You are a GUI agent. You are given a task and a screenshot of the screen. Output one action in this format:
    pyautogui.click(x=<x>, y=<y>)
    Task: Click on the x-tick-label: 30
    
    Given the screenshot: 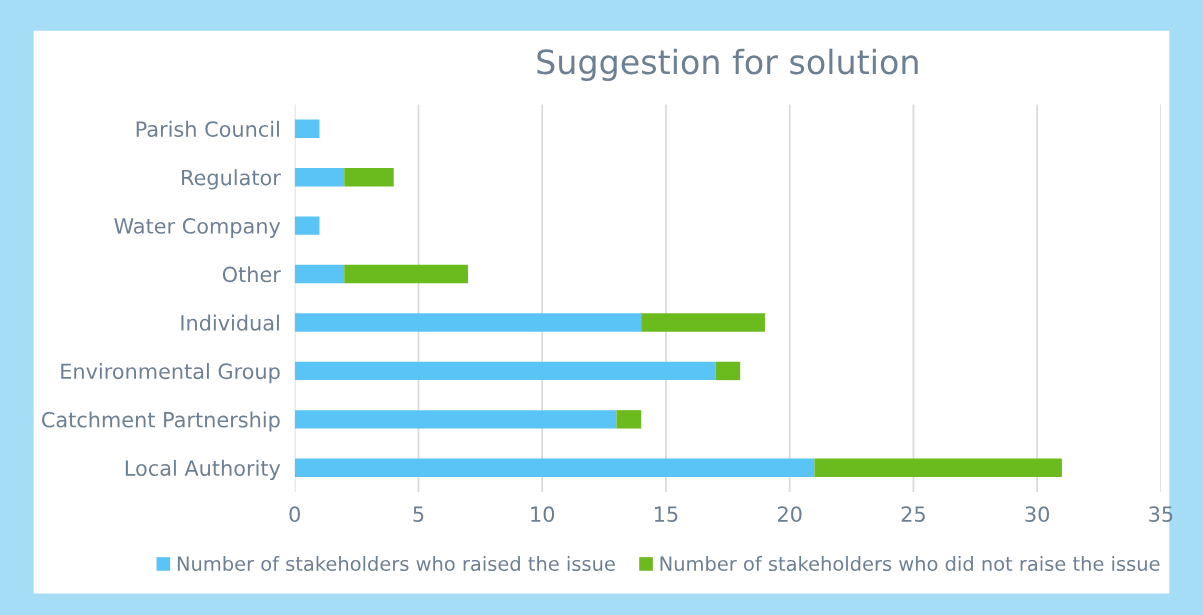 What is the action you would take?
    pyautogui.click(x=1037, y=514)
    